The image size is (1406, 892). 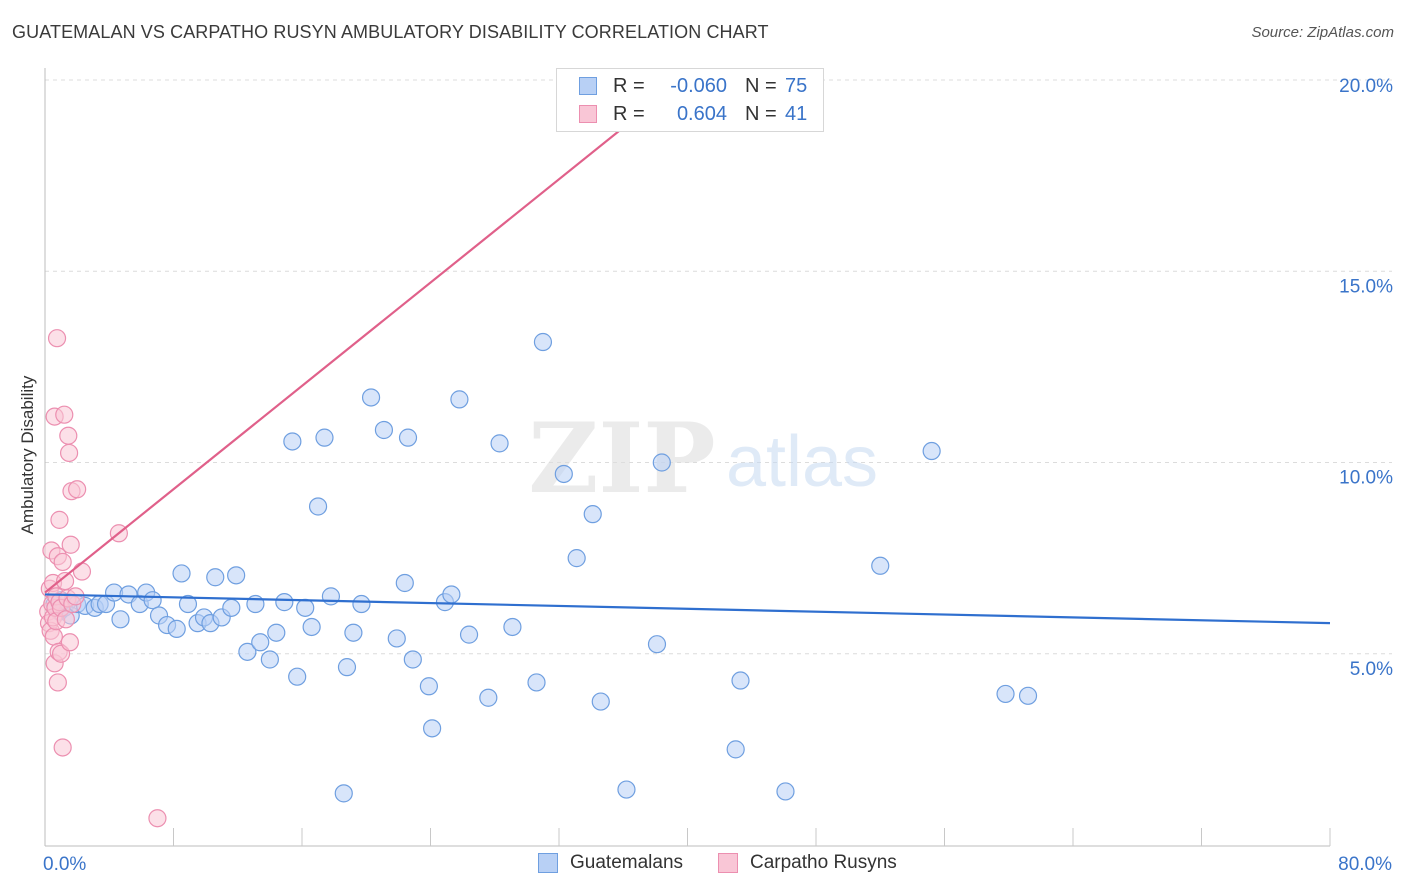 I want to click on series-label: Guatemalans, so click(x=627, y=862).